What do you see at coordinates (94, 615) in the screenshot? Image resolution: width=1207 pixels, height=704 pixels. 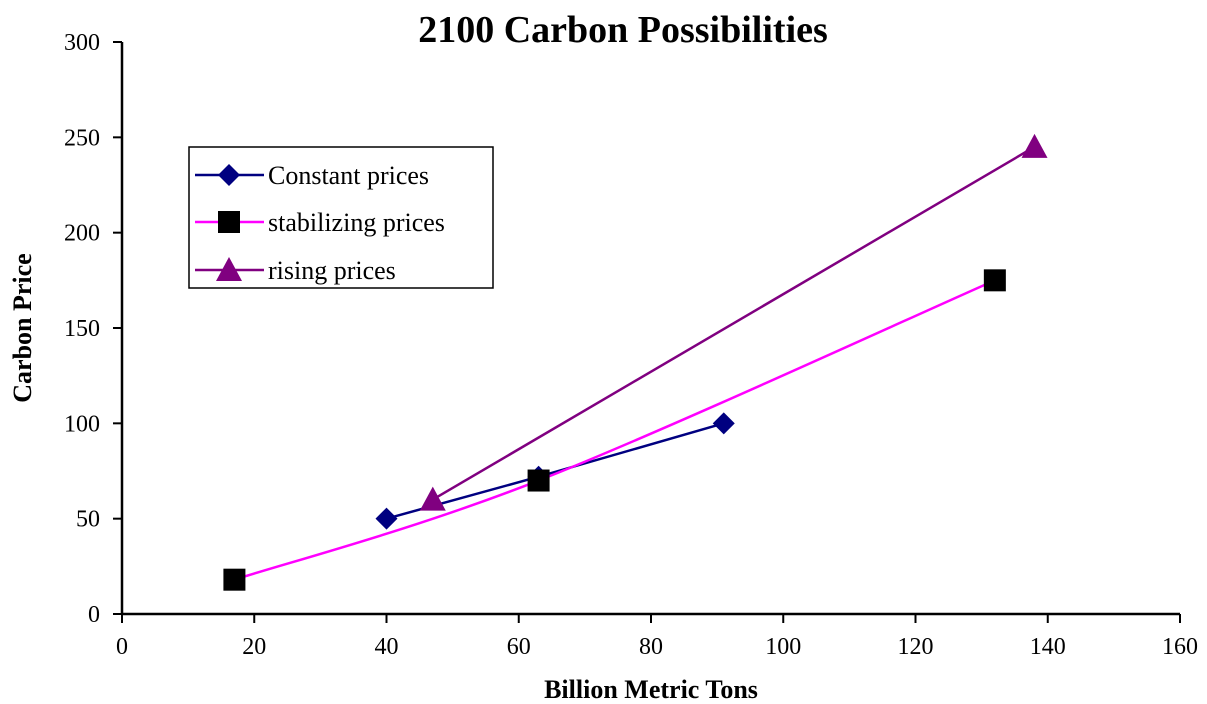 I see `y-tick-label: 0` at bounding box center [94, 615].